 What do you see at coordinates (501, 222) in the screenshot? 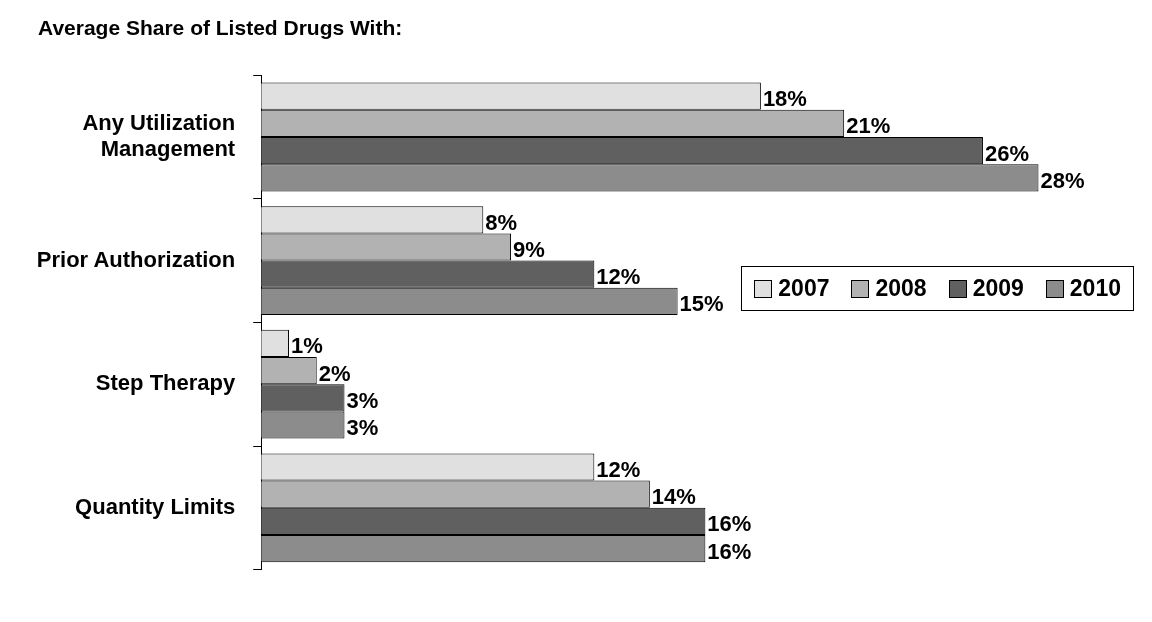
I see `data-label: 8%` at bounding box center [501, 222].